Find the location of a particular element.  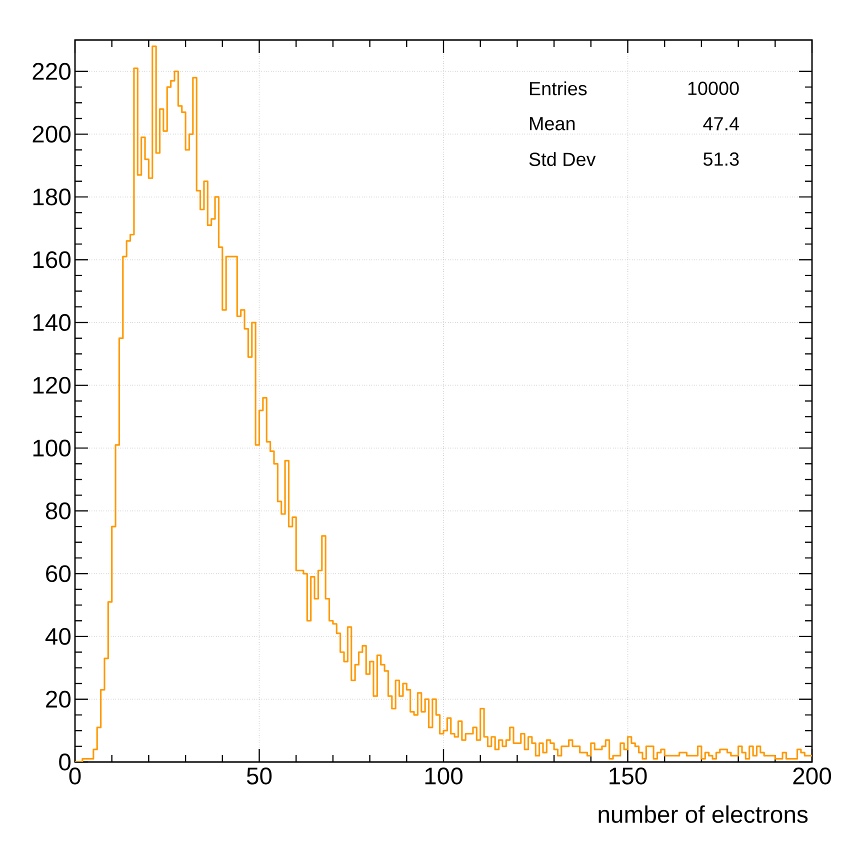

annotation: Entries is located at coordinates (558, 88).